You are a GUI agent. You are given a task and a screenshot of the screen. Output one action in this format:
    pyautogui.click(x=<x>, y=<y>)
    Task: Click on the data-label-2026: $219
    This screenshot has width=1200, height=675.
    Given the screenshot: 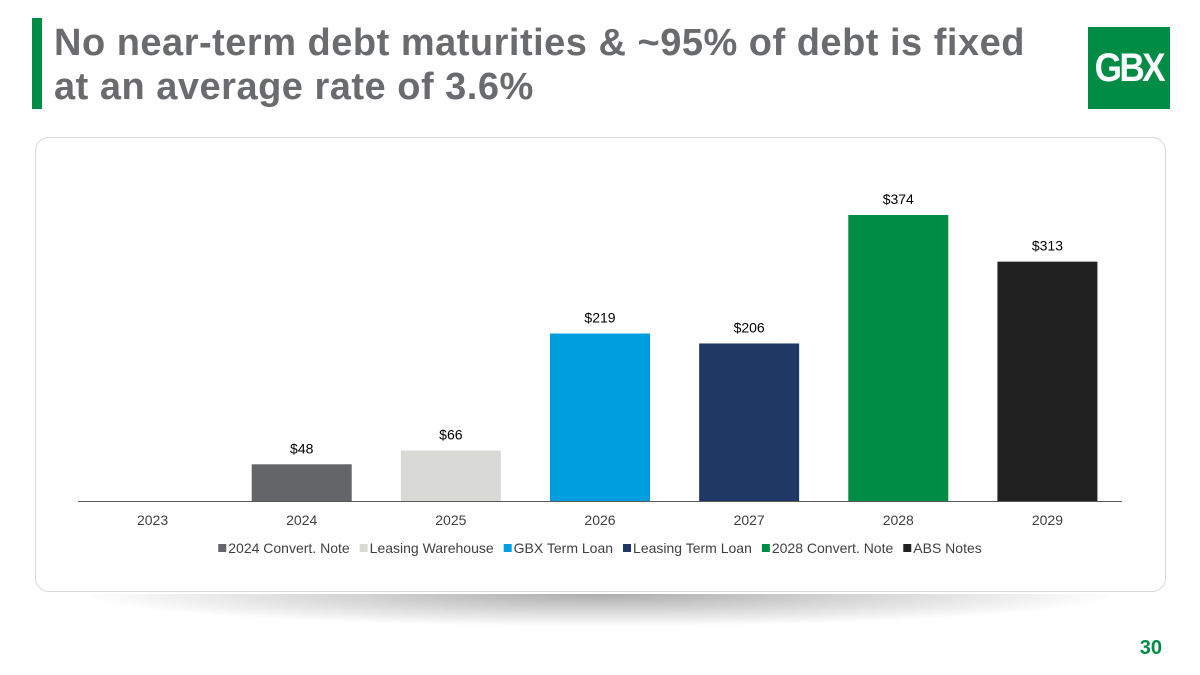 What is the action you would take?
    pyautogui.click(x=599, y=318)
    